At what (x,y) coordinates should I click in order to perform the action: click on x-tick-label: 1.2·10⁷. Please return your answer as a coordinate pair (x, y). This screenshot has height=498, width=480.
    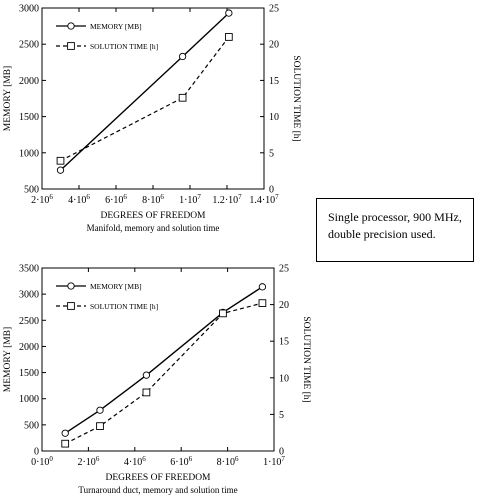
    Looking at the image, I should click on (227, 199).